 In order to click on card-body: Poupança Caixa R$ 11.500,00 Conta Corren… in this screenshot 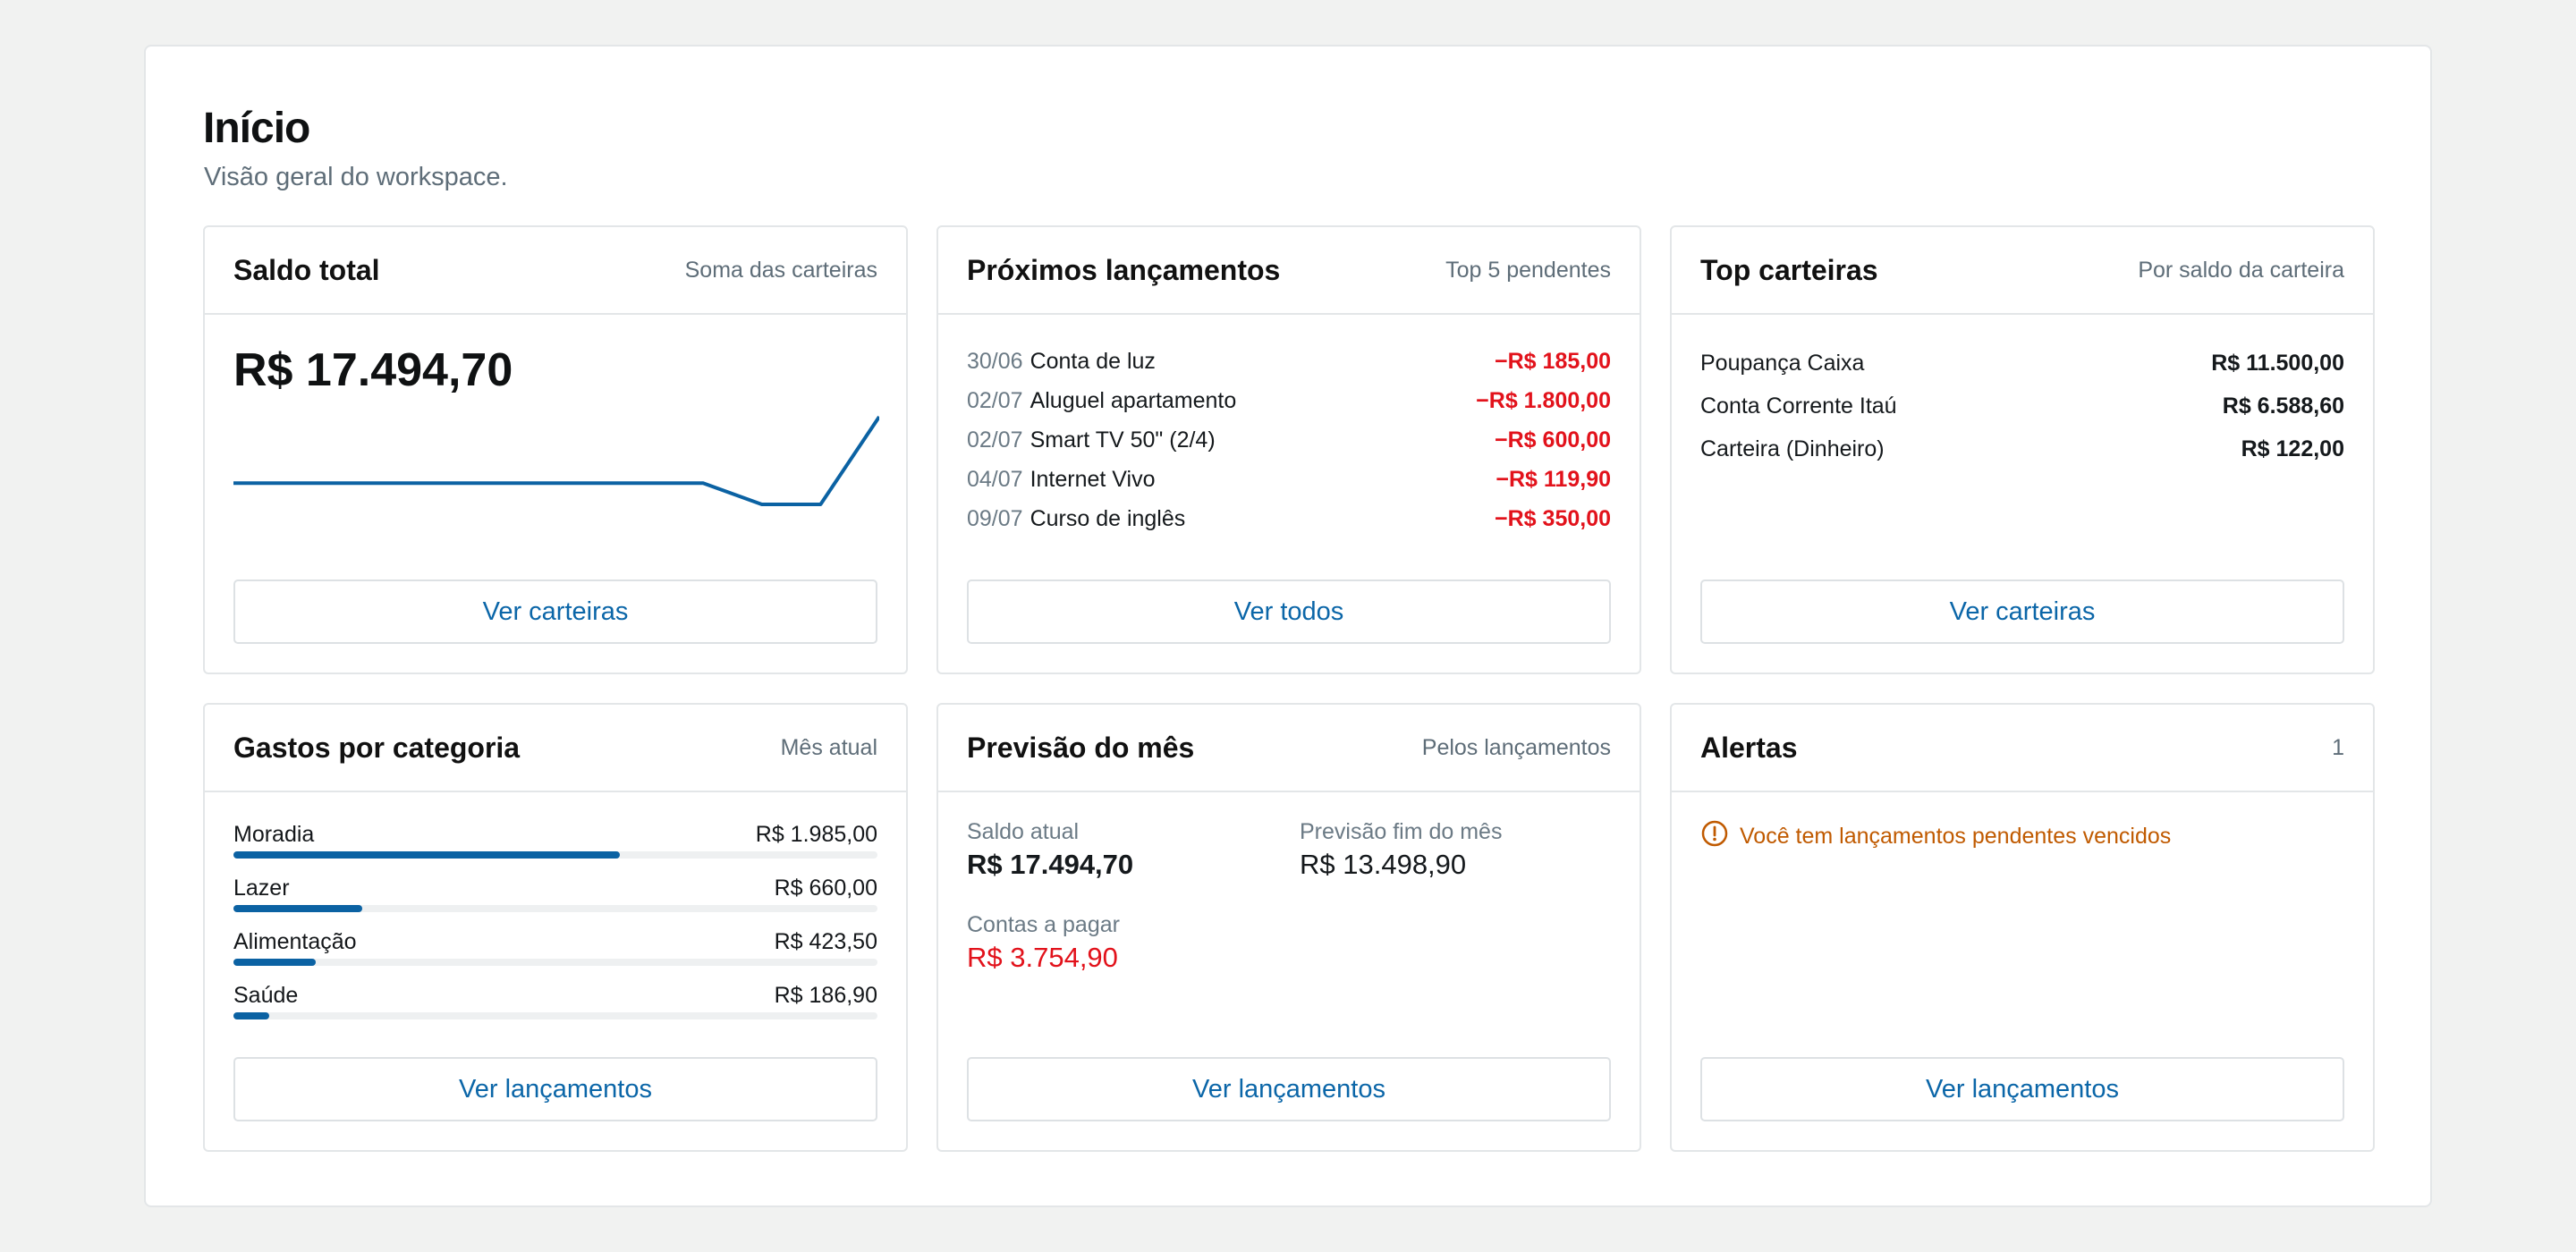, I will do `click(2022, 494)`.